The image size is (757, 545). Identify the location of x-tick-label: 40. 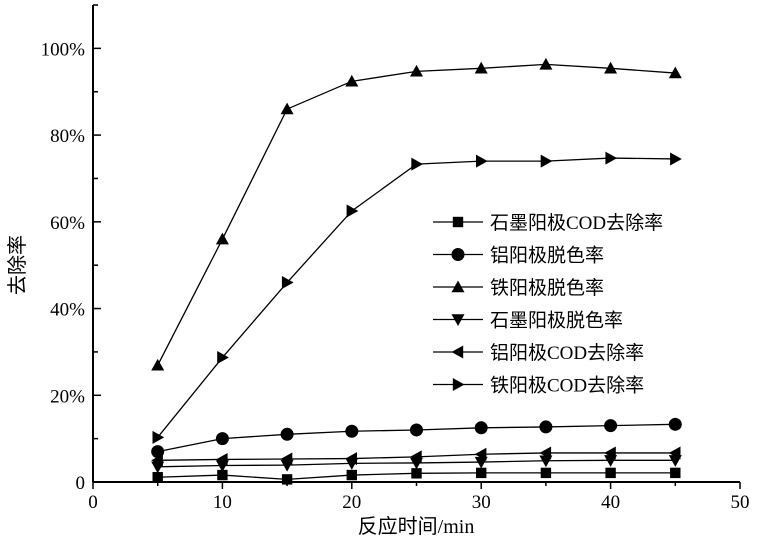
(610, 502).